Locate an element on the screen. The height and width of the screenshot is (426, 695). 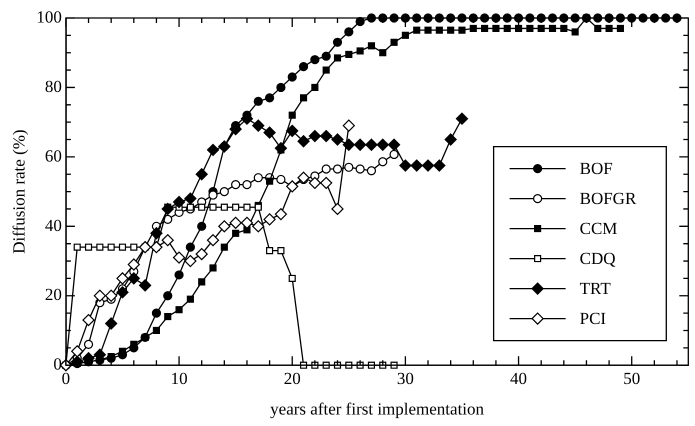
legend-label: CCM is located at coordinates (599, 228).